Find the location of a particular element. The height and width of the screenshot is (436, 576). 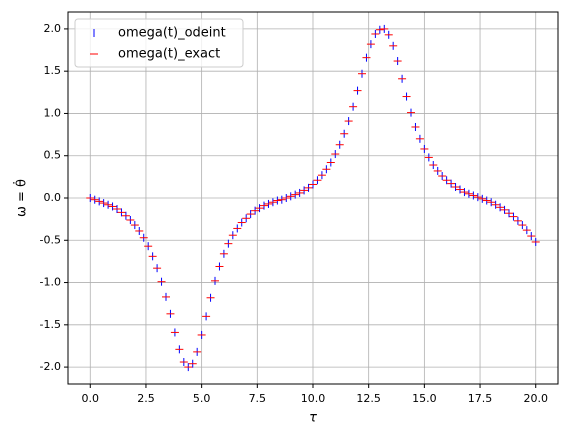

y-tick-label: 0.0 is located at coordinates (53, 197).